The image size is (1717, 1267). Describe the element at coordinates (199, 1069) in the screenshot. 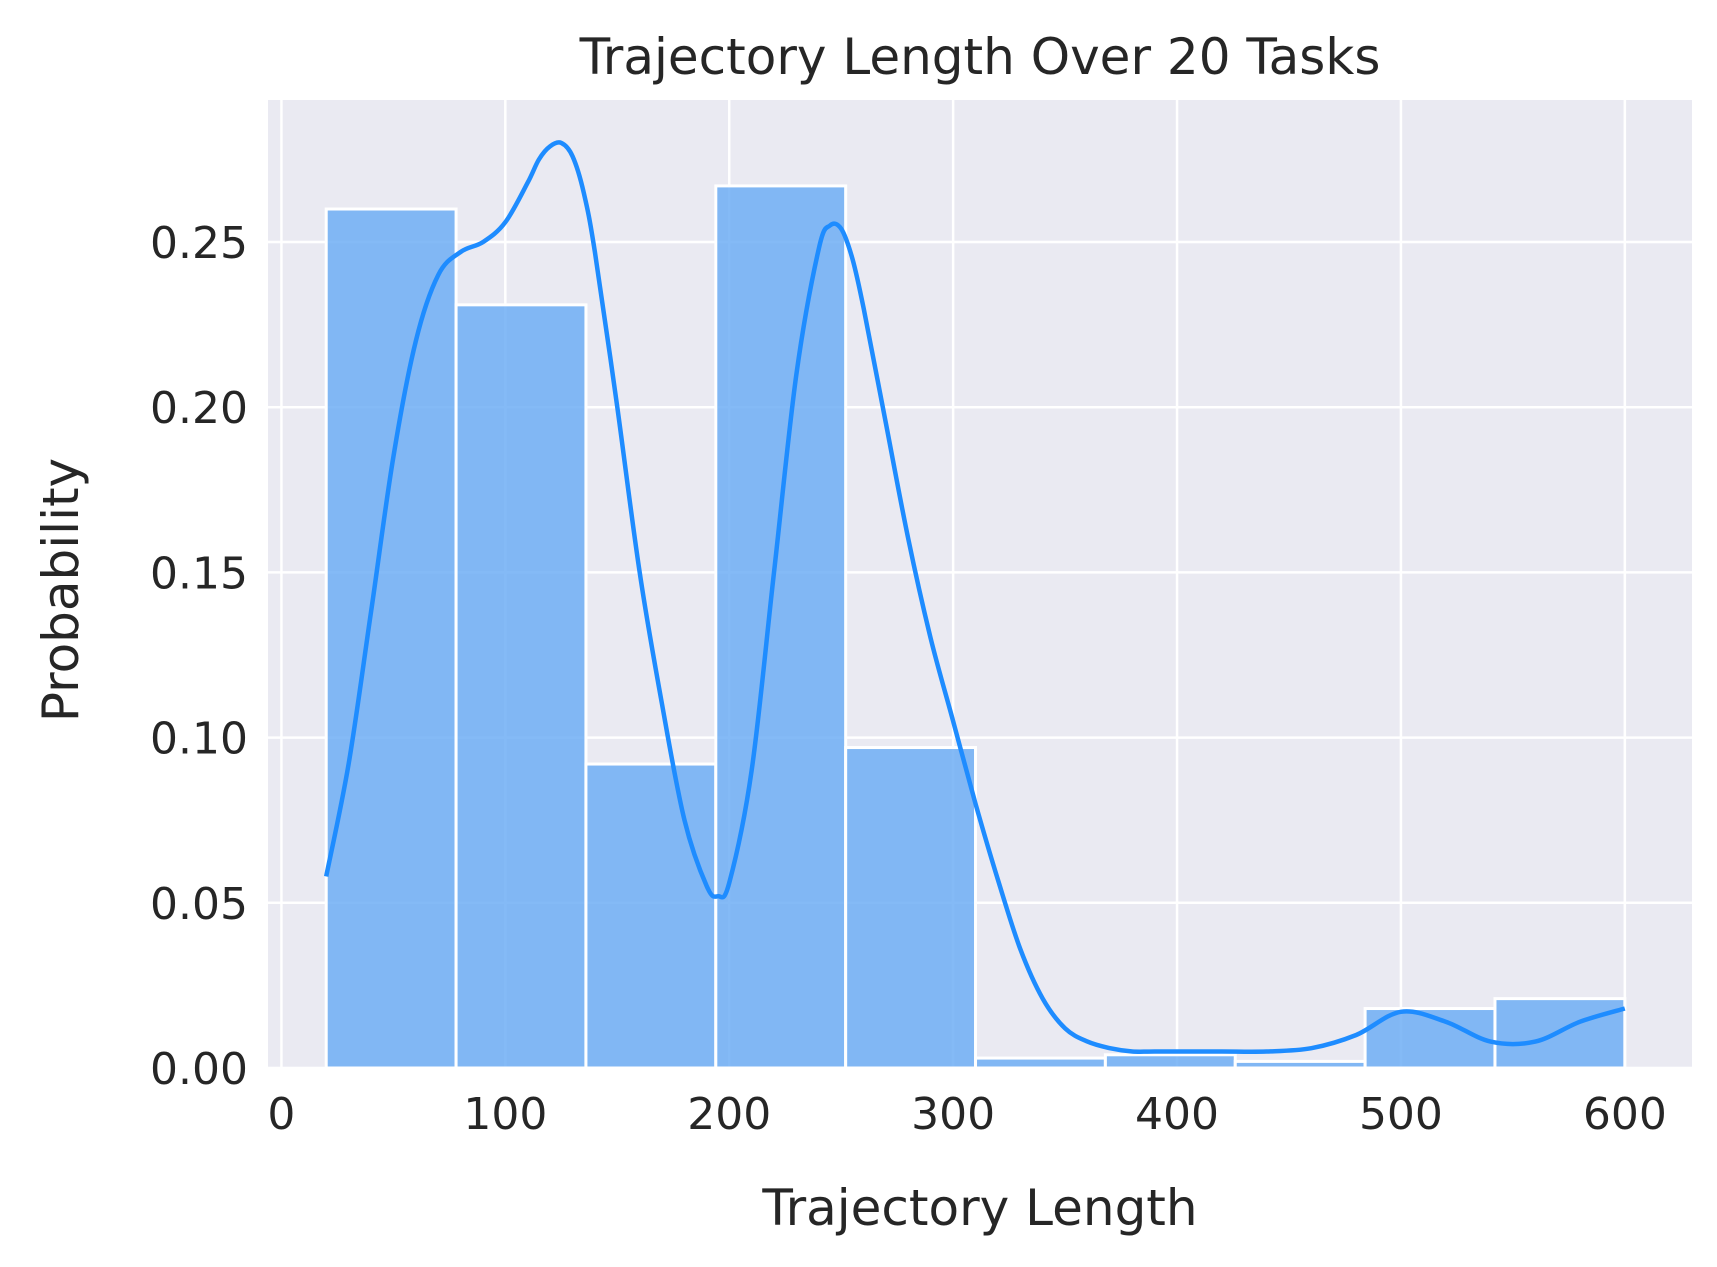

I see `y-tick-label: 0.00` at that location.